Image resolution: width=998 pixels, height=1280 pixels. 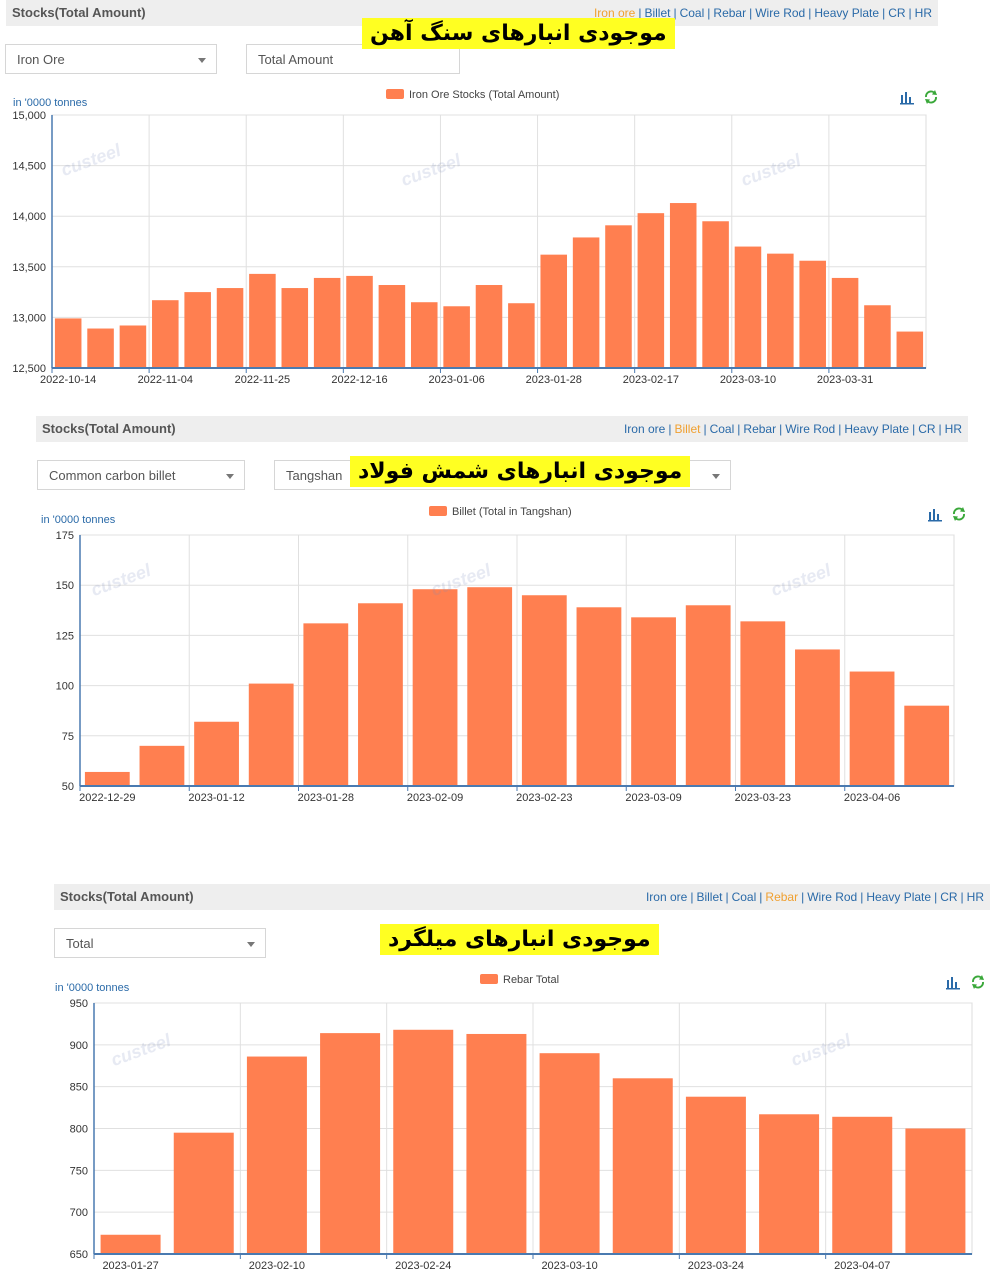 What do you see at coordinates (496, 1143) in the screenshot?
I see `bar-2023-03-03: 2023-03-03: 913` at bounding box center [496, 1143].